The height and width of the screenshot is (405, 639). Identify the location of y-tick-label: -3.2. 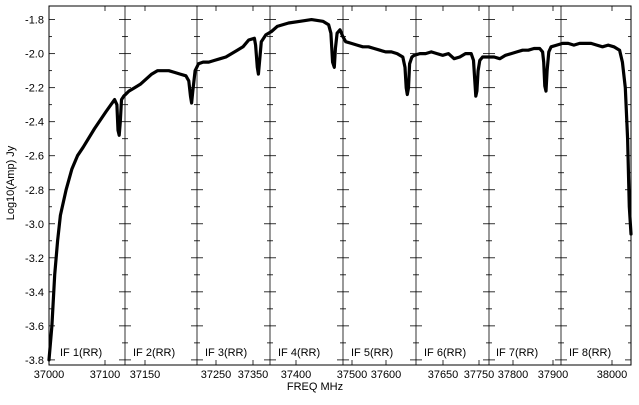
(34, 259).